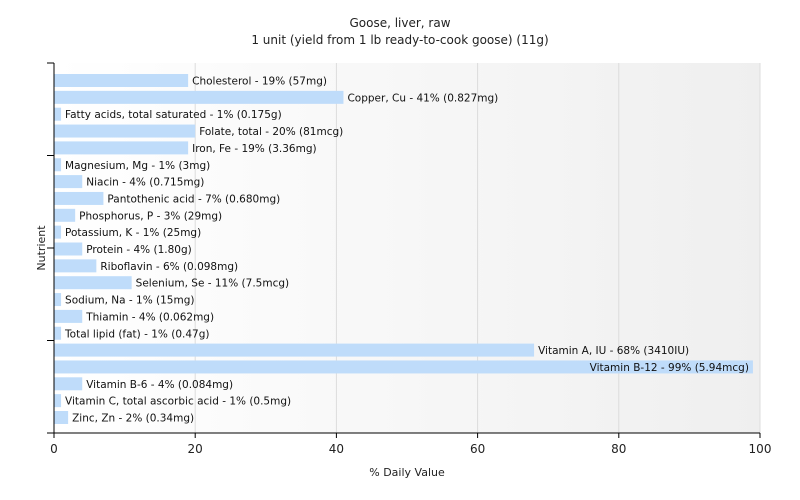 This screenshot has height=500, width=800. I want to click on x-tick-label: 60, so click(477, 449).